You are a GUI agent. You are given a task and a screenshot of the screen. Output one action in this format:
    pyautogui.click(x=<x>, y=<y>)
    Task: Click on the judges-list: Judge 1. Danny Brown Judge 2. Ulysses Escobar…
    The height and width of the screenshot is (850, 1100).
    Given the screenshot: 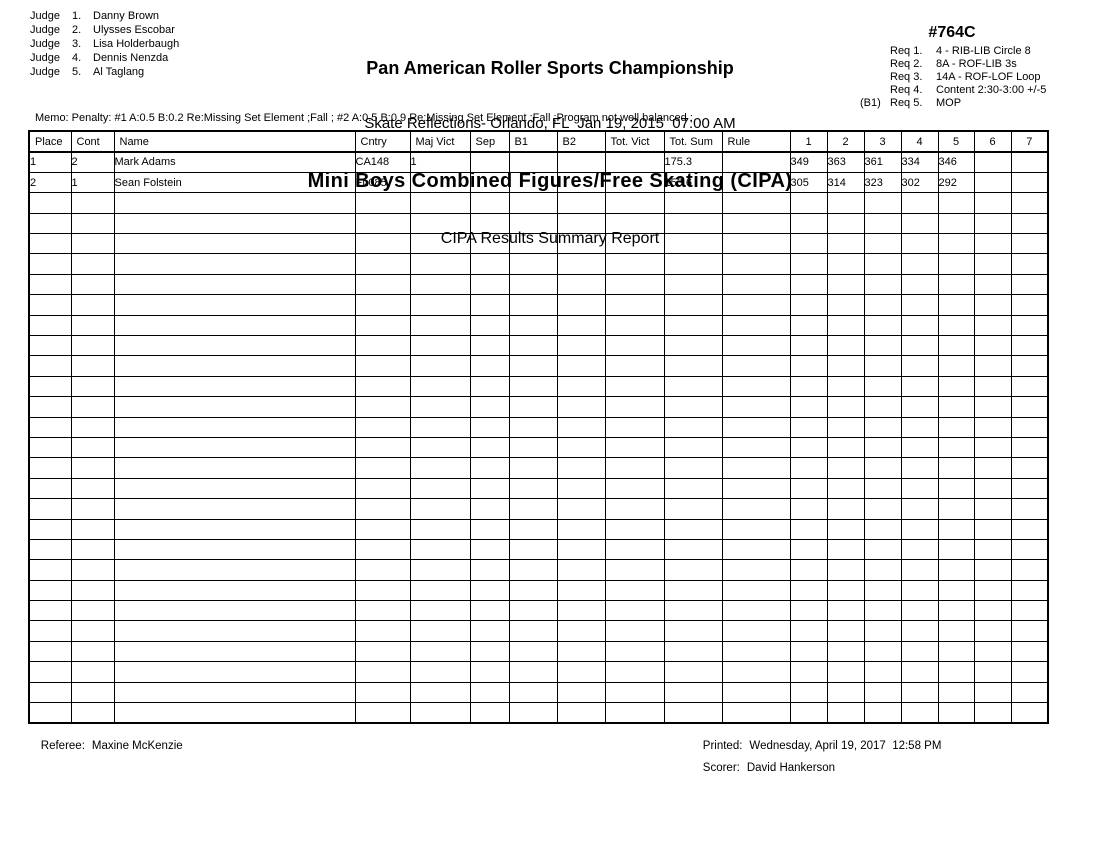 What is the action you would take?
    pyautogui.click(x=104, y=44)
    